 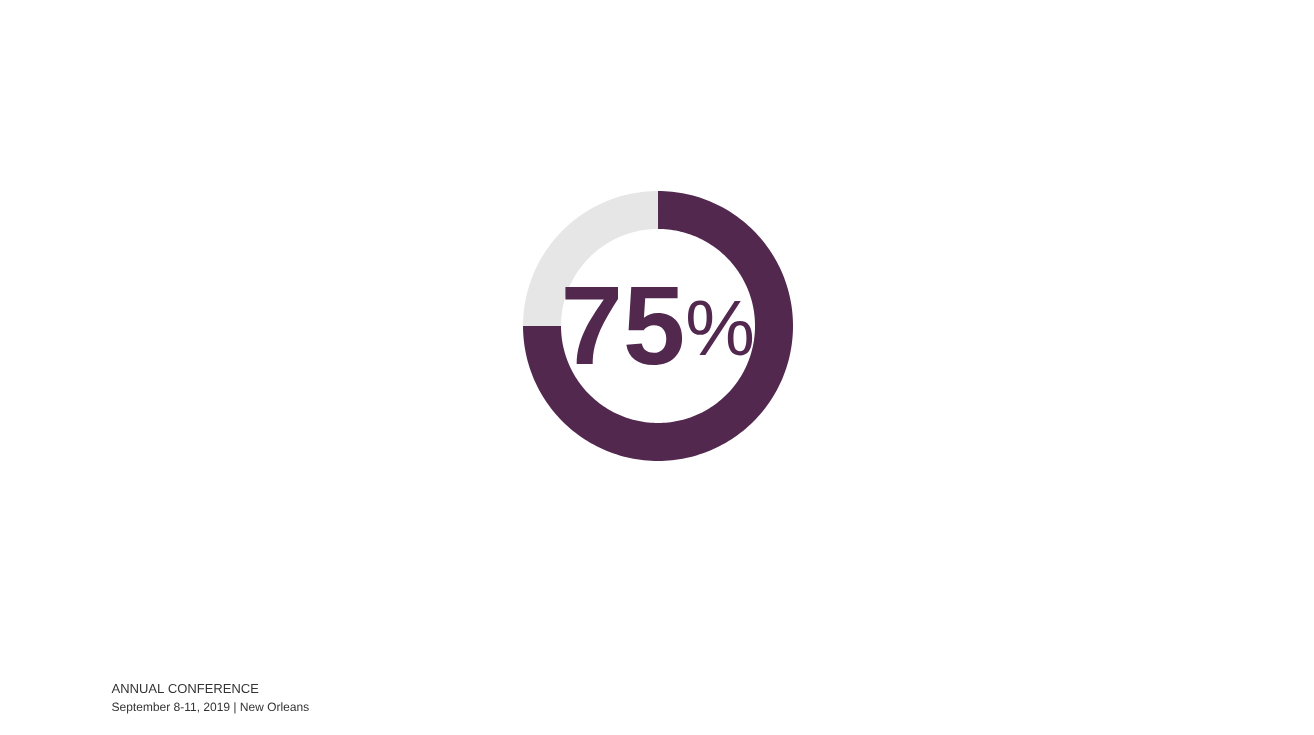 What do you see at coordinates (185, 688) in the screenshot?
I see `text: ANNUAL CONFERENCE` at bounding box center [185, 688].